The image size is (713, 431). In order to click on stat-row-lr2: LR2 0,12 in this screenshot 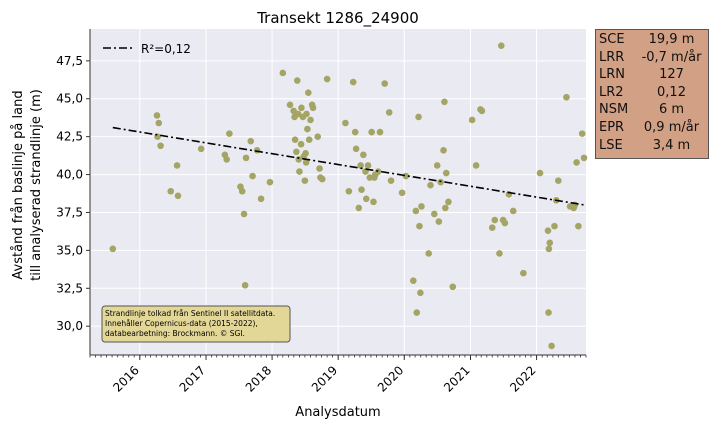, I will do `click(653, 93)`.